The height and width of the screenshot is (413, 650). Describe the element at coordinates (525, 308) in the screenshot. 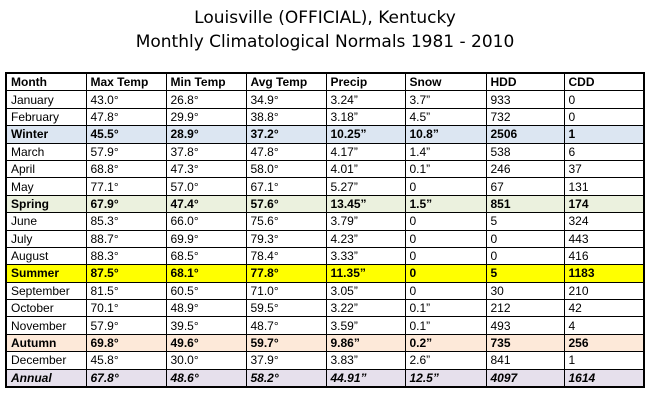

I see `cell-hdd: 212` at that location.